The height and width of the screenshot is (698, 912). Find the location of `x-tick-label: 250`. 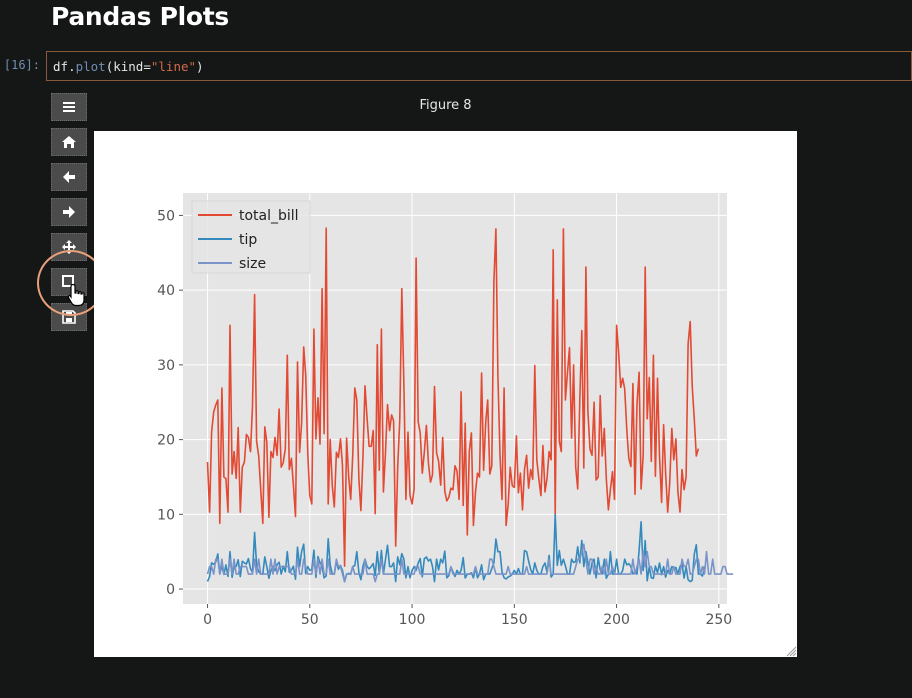

x-tick-label: 250 is located at coordinates (718, 620).